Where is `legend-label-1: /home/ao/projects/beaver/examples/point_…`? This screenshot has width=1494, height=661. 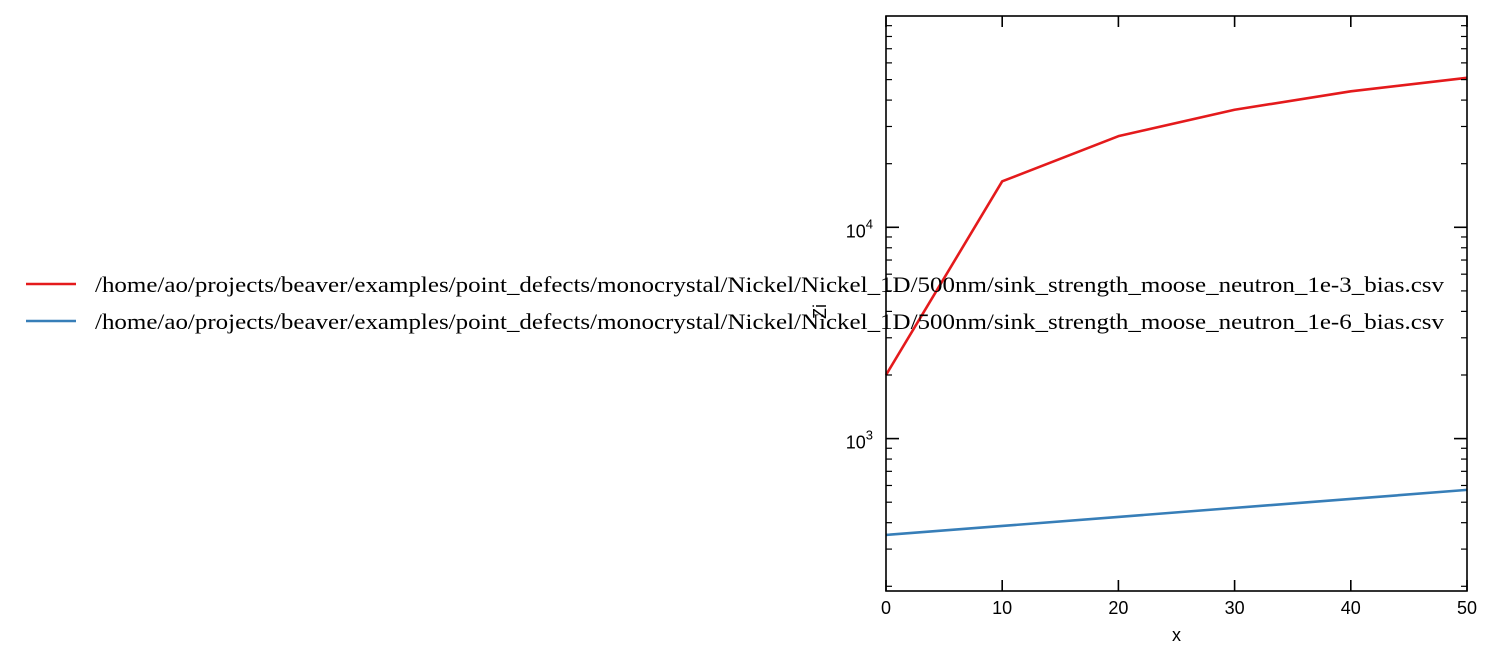 legend-label-1: /home/ao/projects/beaver/examples/point_… is located at coordinates (769, 284).